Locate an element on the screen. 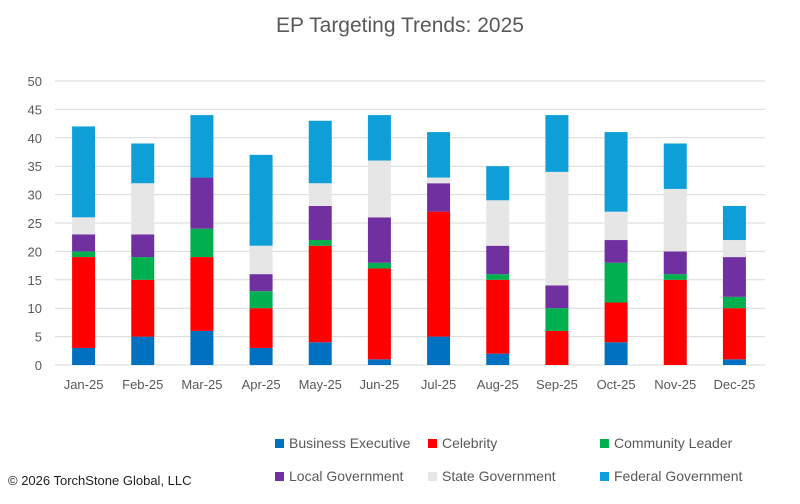 This screenshot has height=504, width=800. x-tick-label: Oct-25 is located at coordinates (616, 384).